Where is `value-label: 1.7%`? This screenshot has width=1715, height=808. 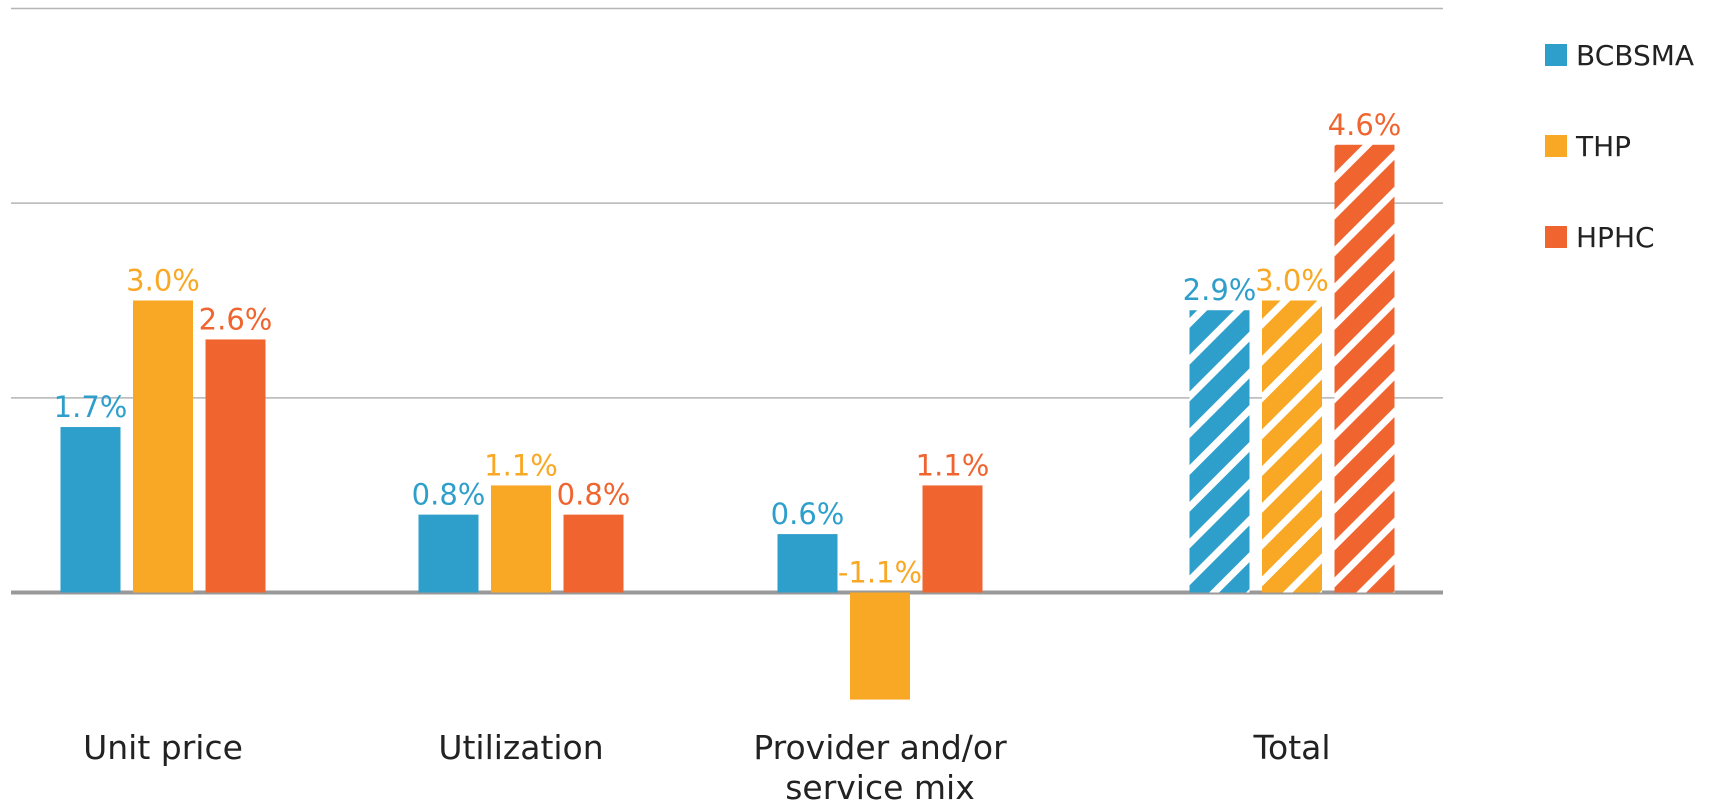 value-label: 1.7% is located at coordinates (91, 407).